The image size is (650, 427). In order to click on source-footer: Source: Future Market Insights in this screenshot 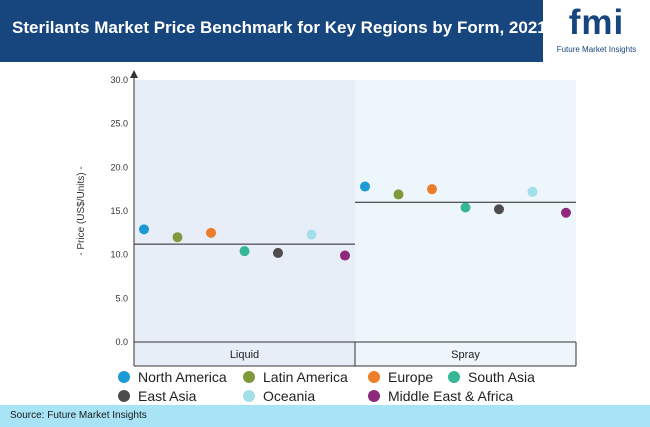, I will do `click(325, 416)`.